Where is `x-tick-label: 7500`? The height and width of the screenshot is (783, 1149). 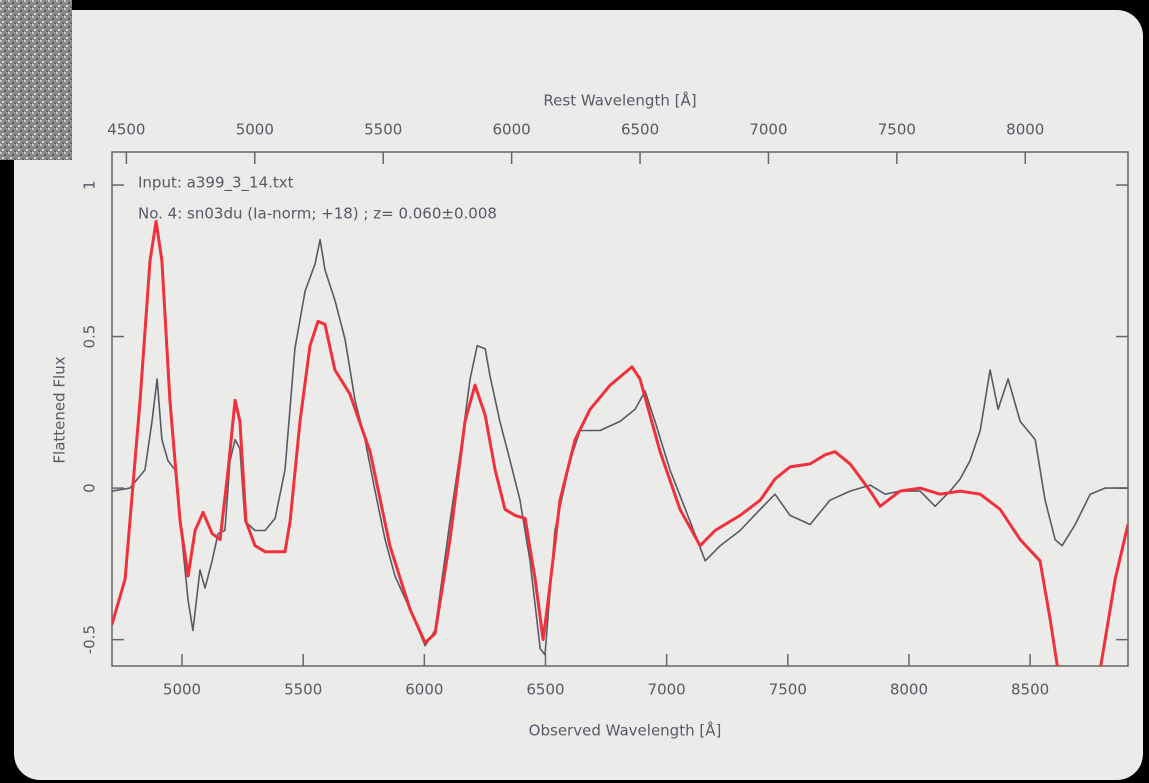
x-tick-label: 7500 is located at coordinates (788, 690).